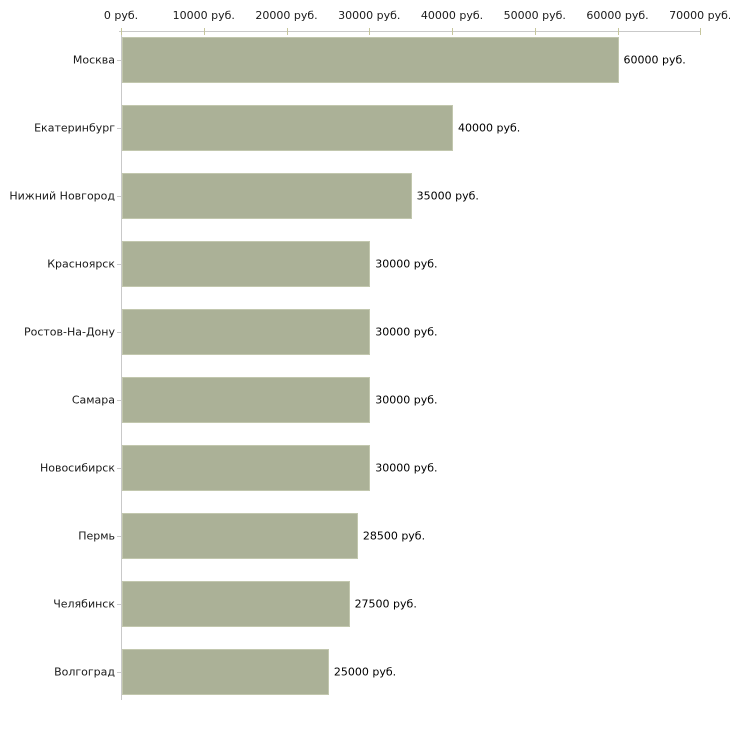 The width and height of the screenshot is (730, 730). Describe the element at coordinates (84, 672) in the screenshot. I see `category-label: Волгоград` at that location.